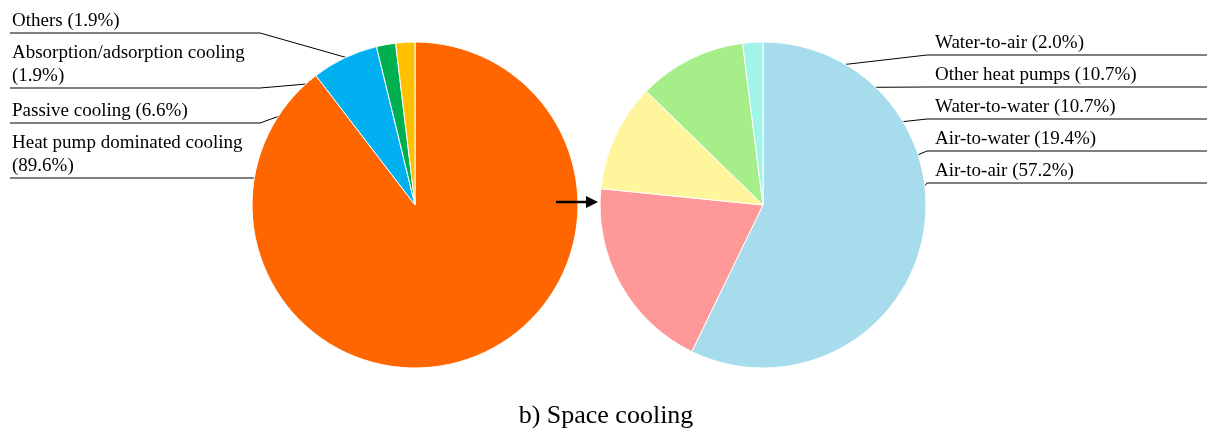 The height and width of the screenshot is (446, 1212). I want to click on slice-label: Passive cooling (6.6%), so click(100, 110).